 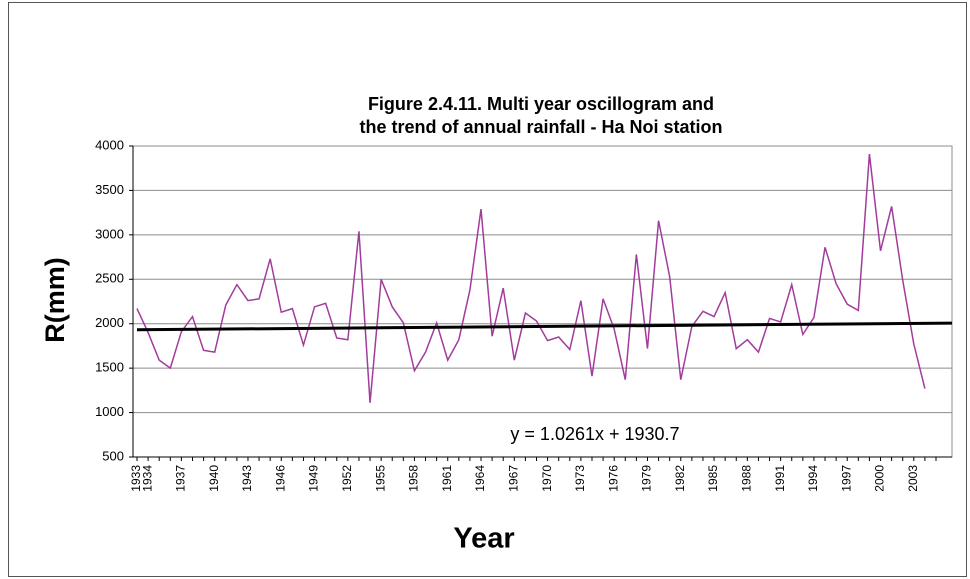 What do you see at coordinates (880, 478) in the screenshot?
I see `x-tick-label: 2000` at bounding box center [880, 478].